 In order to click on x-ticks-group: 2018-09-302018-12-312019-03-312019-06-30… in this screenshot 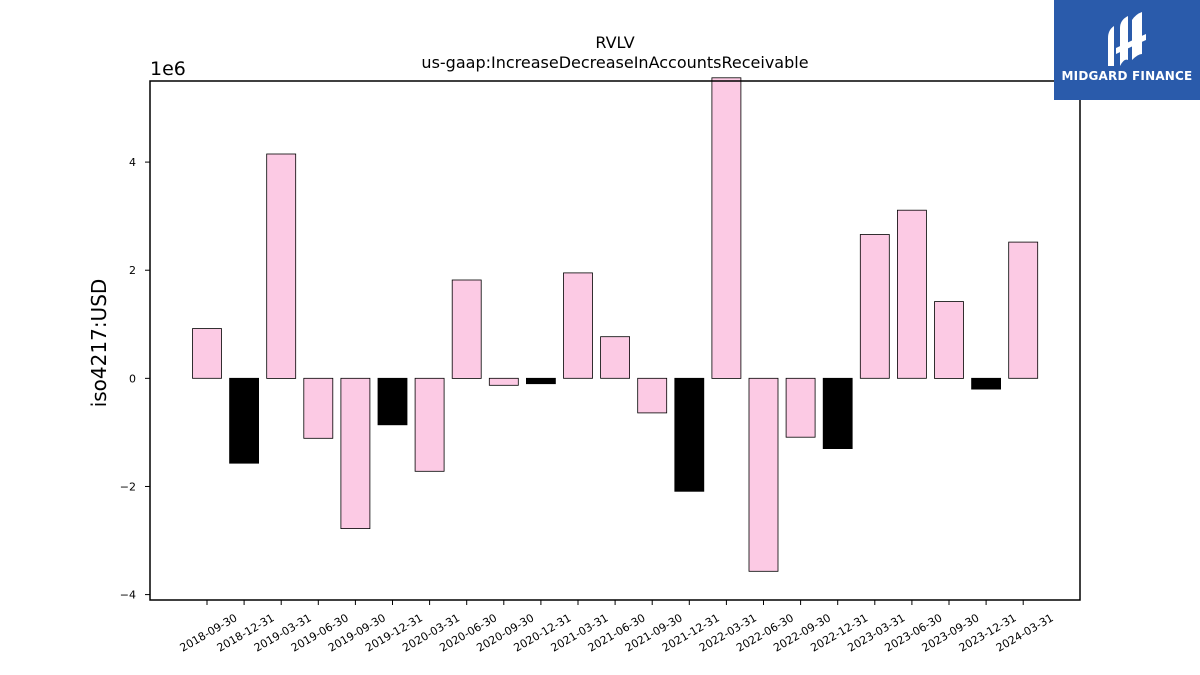, I will do `click(617, 627)`.